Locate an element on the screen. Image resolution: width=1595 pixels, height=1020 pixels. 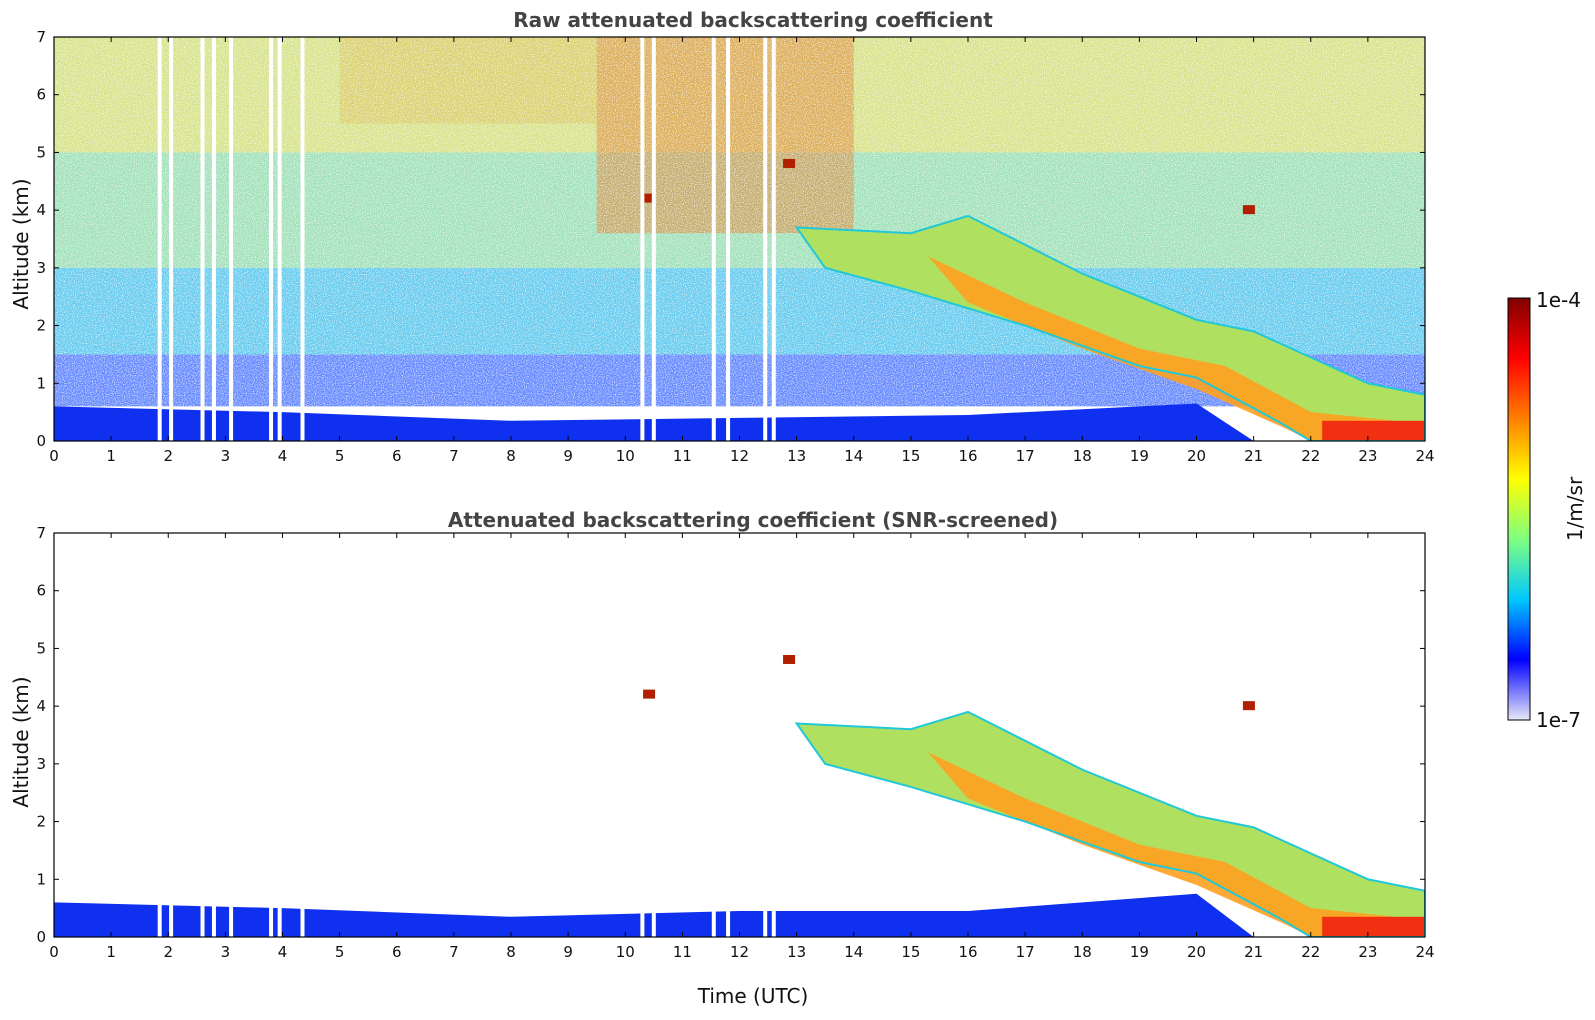
colorbar-min-label: 1e-7 is located at coordinates (1558, 720).